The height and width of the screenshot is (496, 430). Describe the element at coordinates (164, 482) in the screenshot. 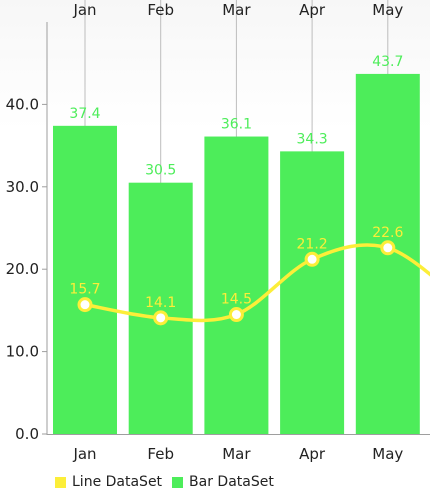

I see `legend: Line DataSet Bar DataSet` at that location.